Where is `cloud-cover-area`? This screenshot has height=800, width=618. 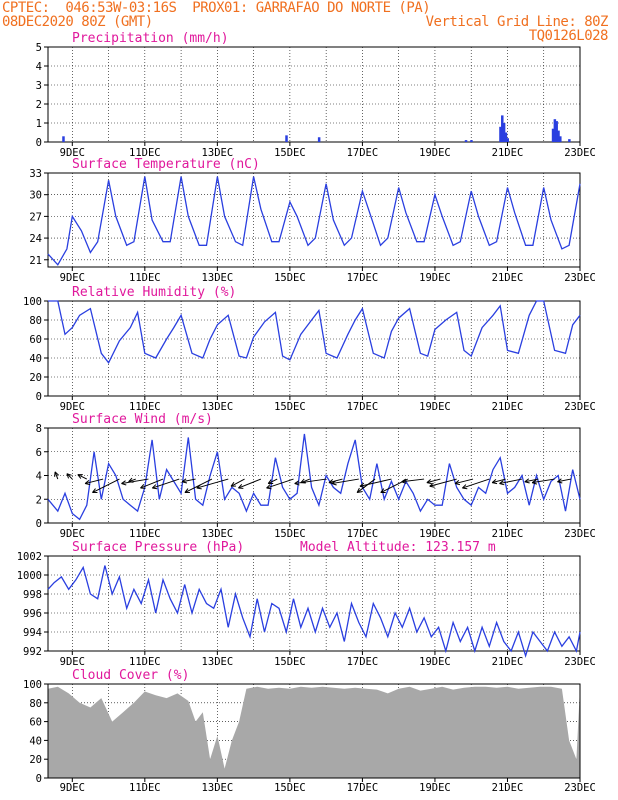 cloud-cover-area is located at coordinates (314, 732).